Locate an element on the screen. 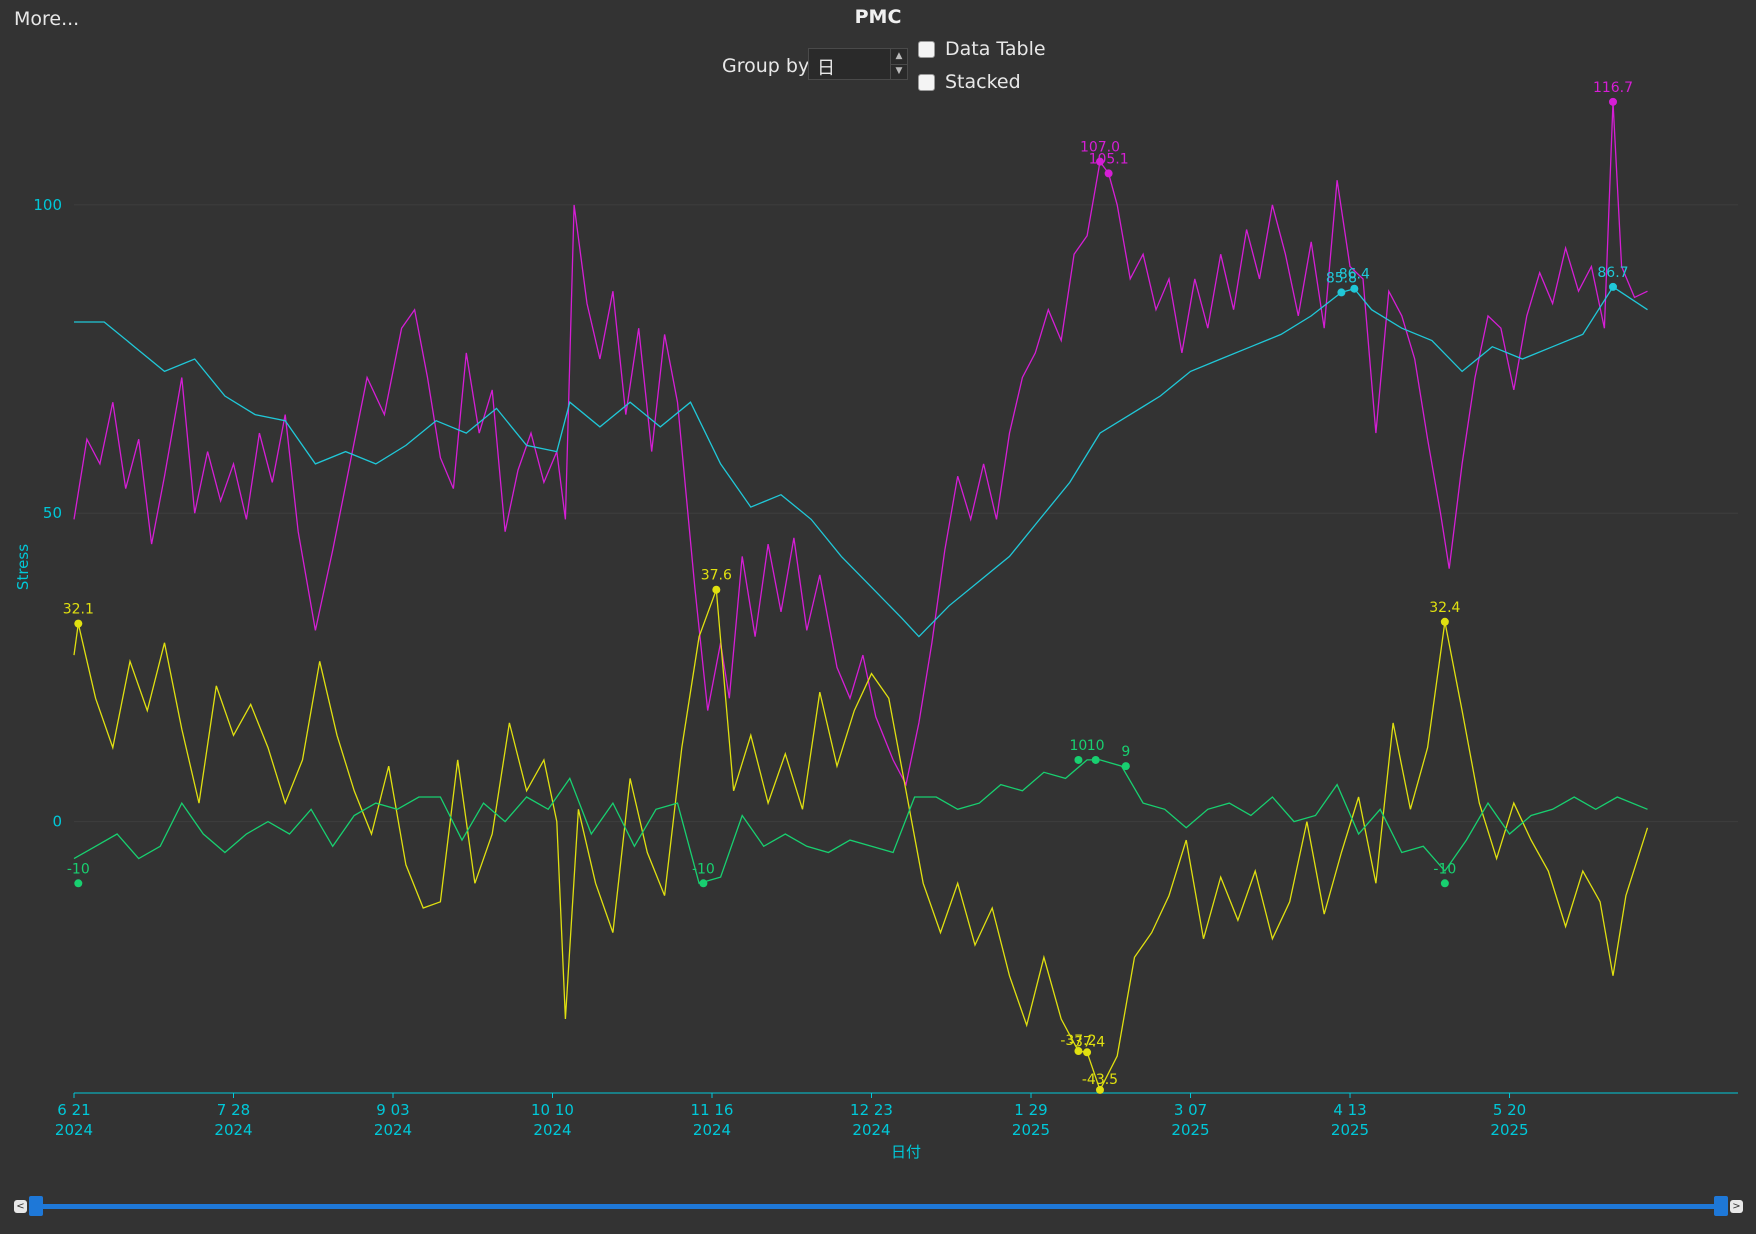 The width and height of the screenshot is (1756, 1234). data-label: 32.4 is located at coordinates (1444, 608).